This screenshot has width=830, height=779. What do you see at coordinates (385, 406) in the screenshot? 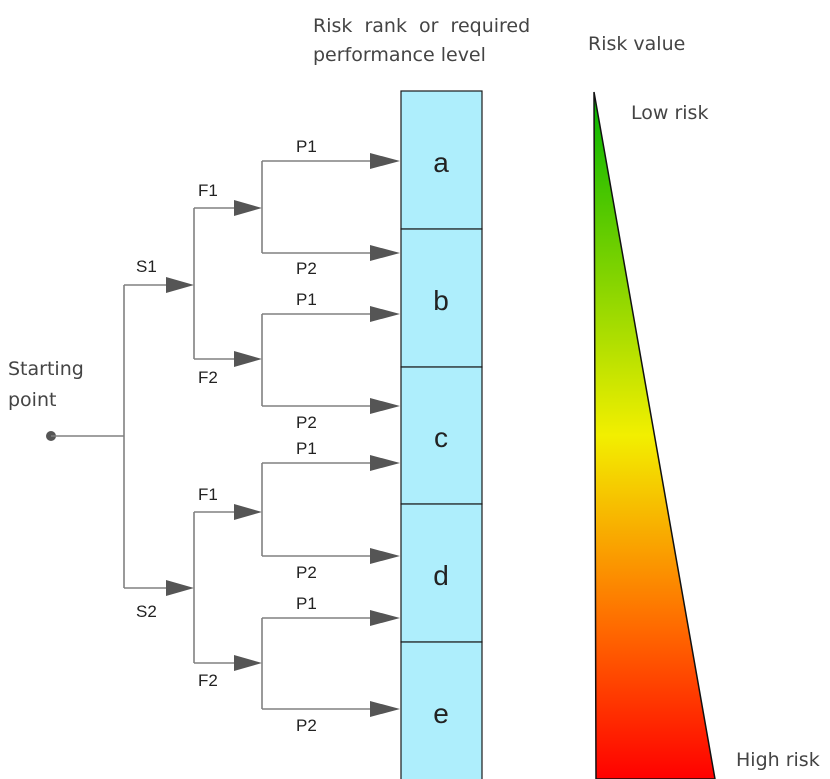
I see `p-arrow-2b` at bounding box center [385, 406].